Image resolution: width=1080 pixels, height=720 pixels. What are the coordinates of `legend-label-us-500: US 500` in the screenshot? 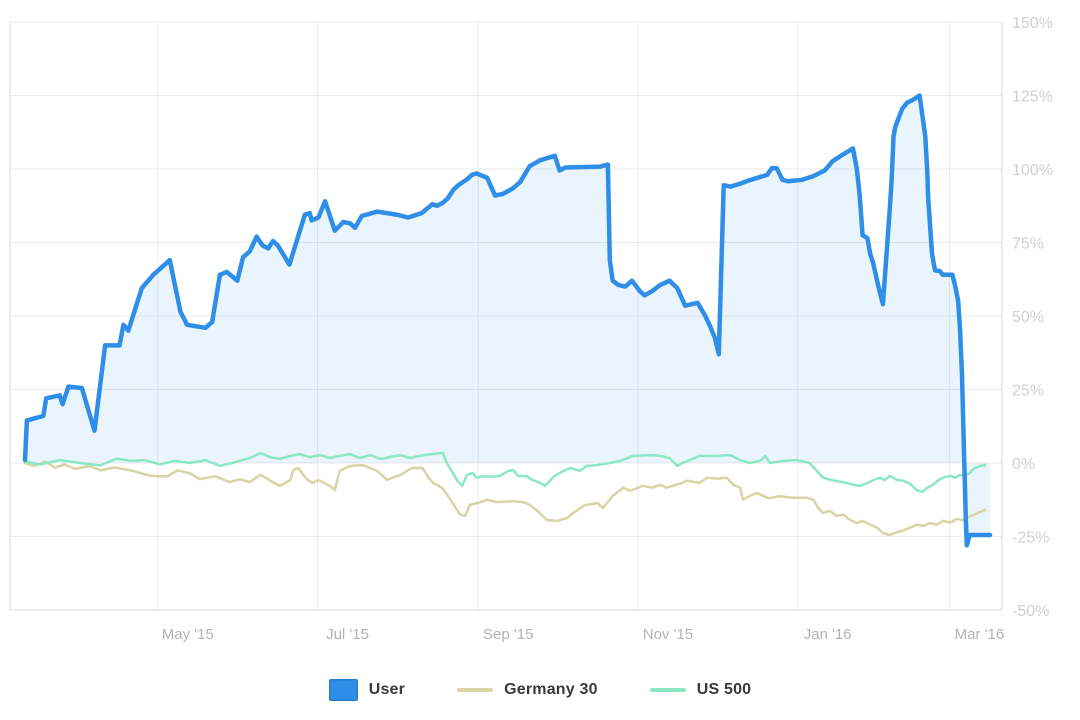 It's located at (724, 689).